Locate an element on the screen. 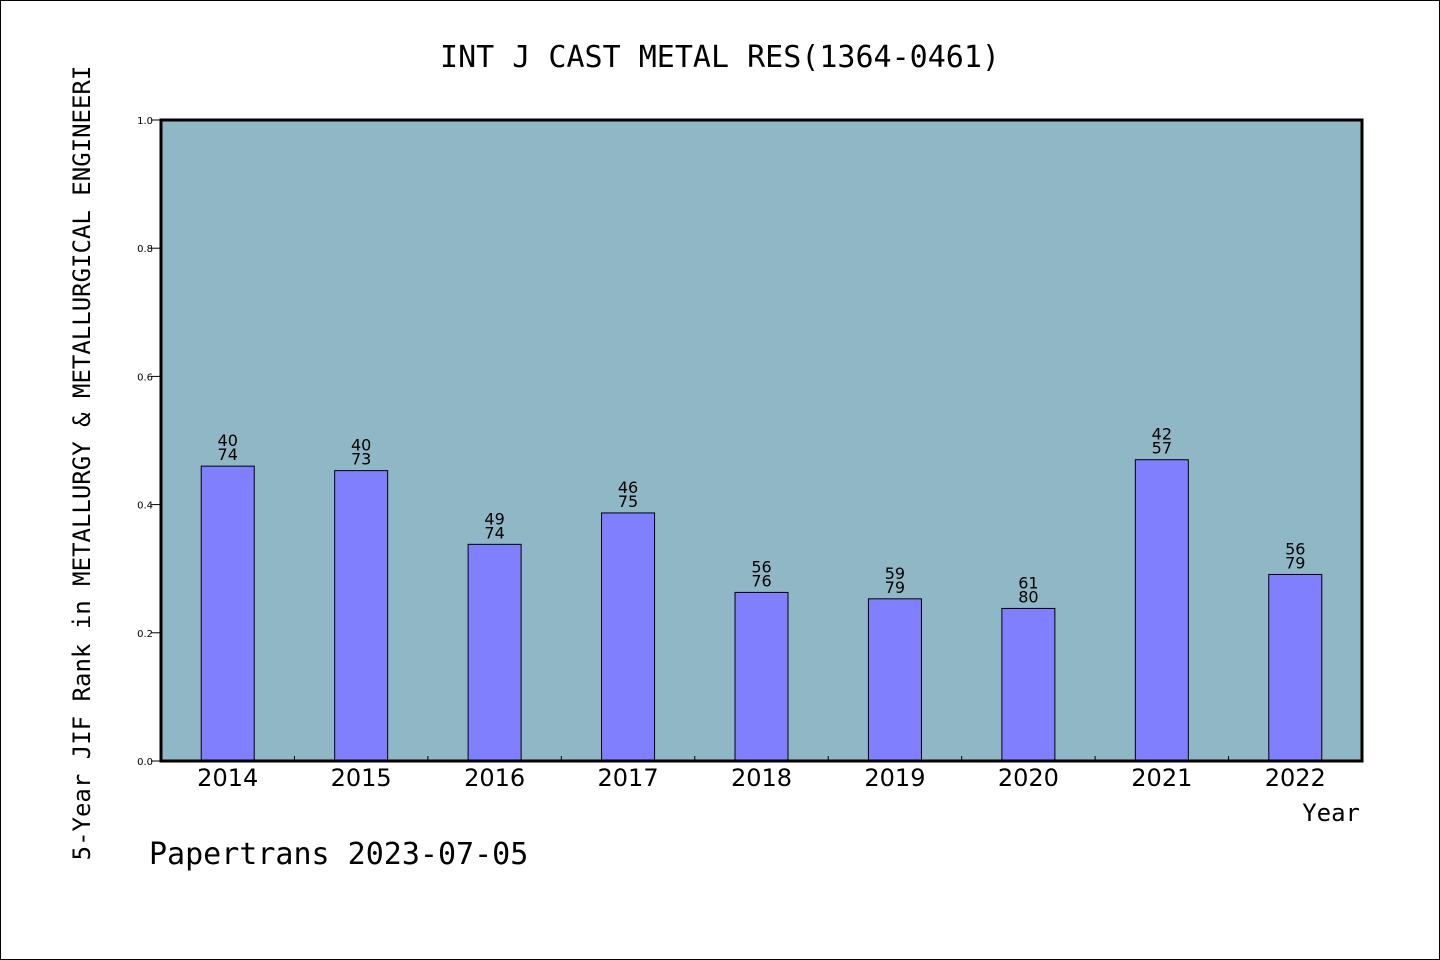  x-tick-label-2019: 2019 is located at coordinates (894, 778).